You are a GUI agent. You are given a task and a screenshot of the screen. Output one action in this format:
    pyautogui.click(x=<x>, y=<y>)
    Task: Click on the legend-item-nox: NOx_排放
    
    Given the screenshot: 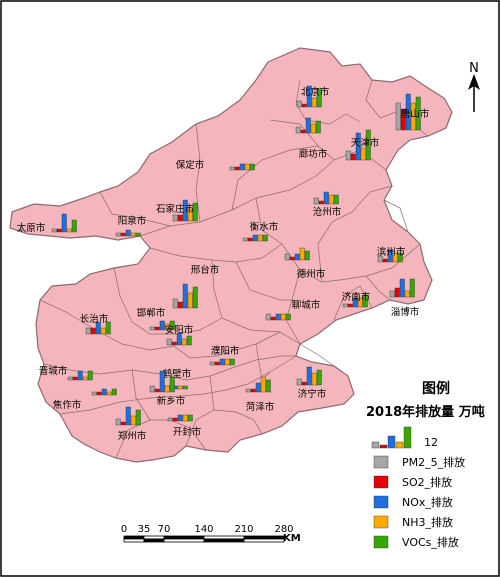 What is the action you would take?
    pyautogui.click(x=413, y=502)
    